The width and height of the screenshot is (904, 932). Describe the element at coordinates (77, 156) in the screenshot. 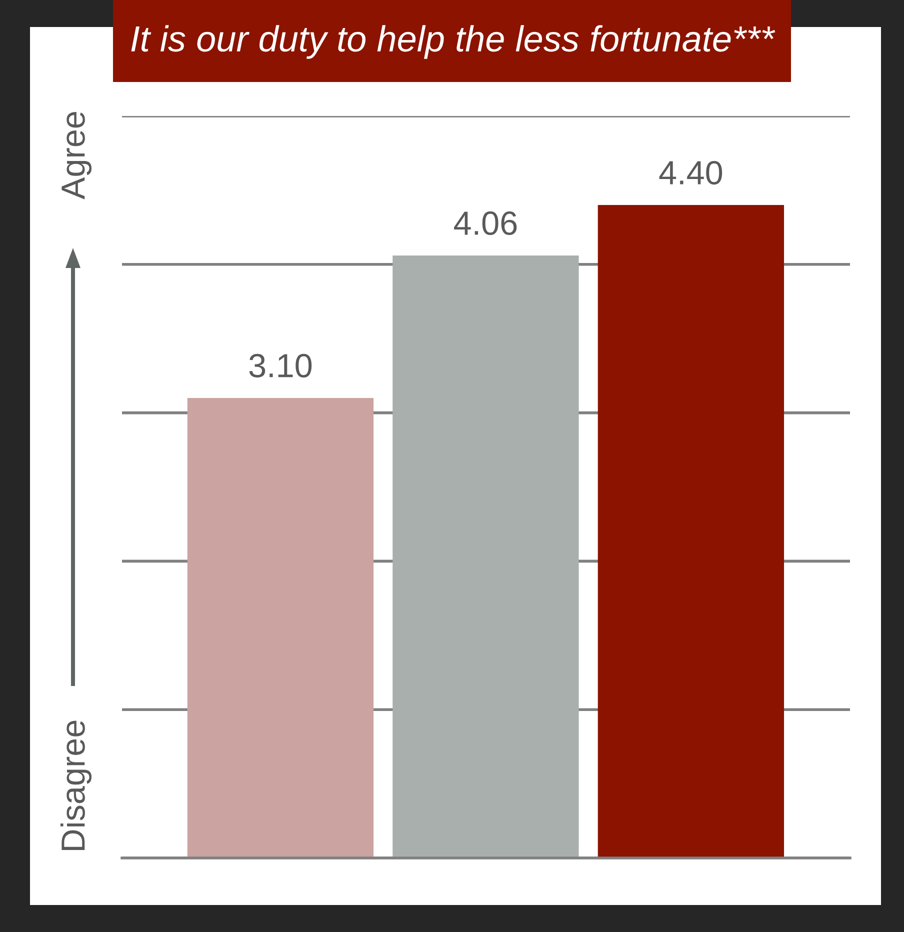

I see `text: Agree` at that location.